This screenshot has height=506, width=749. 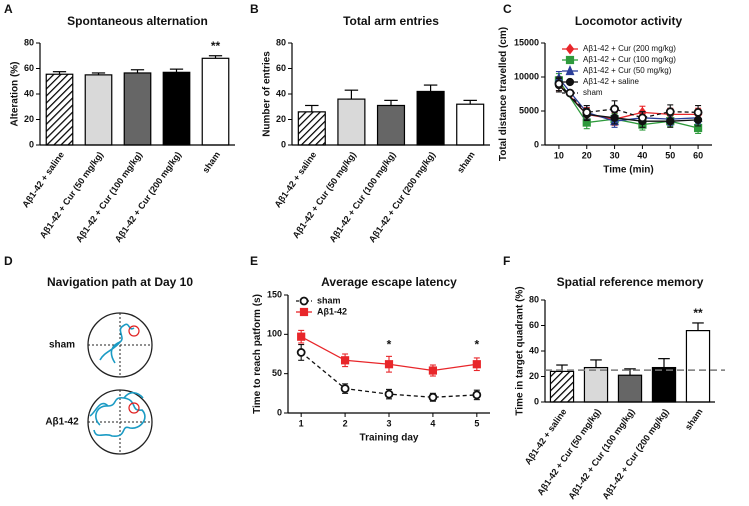 What do you see at coordinates (642, 155) in the screenshot?
I see `x-tick-label: 40` at bounding box center [642, 155].